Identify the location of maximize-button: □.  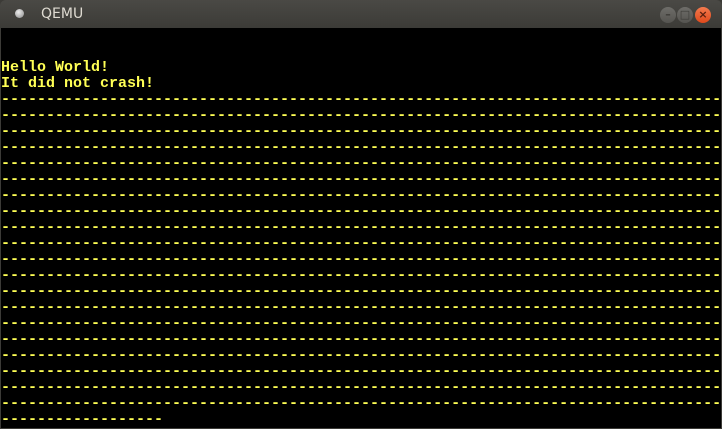
(685, 15).